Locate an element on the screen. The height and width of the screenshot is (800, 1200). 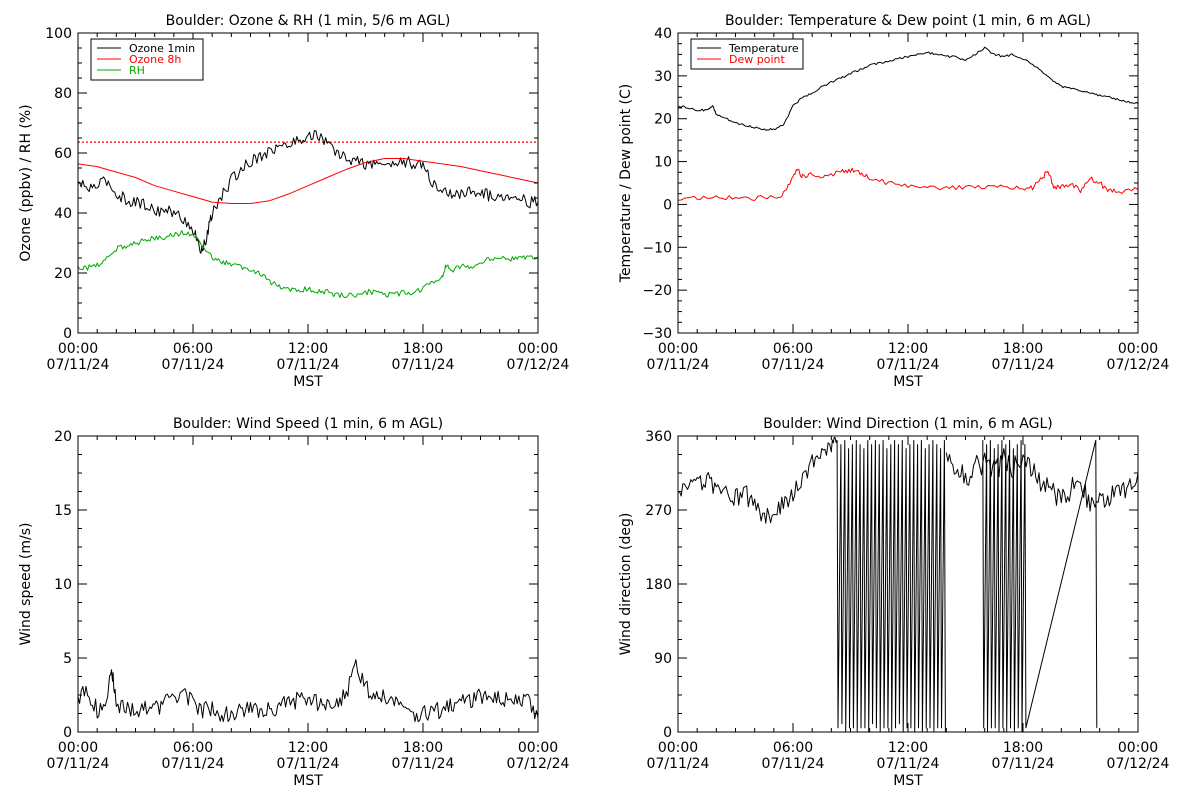
y-tick-label: 30 is located at coordinates (663, 77).